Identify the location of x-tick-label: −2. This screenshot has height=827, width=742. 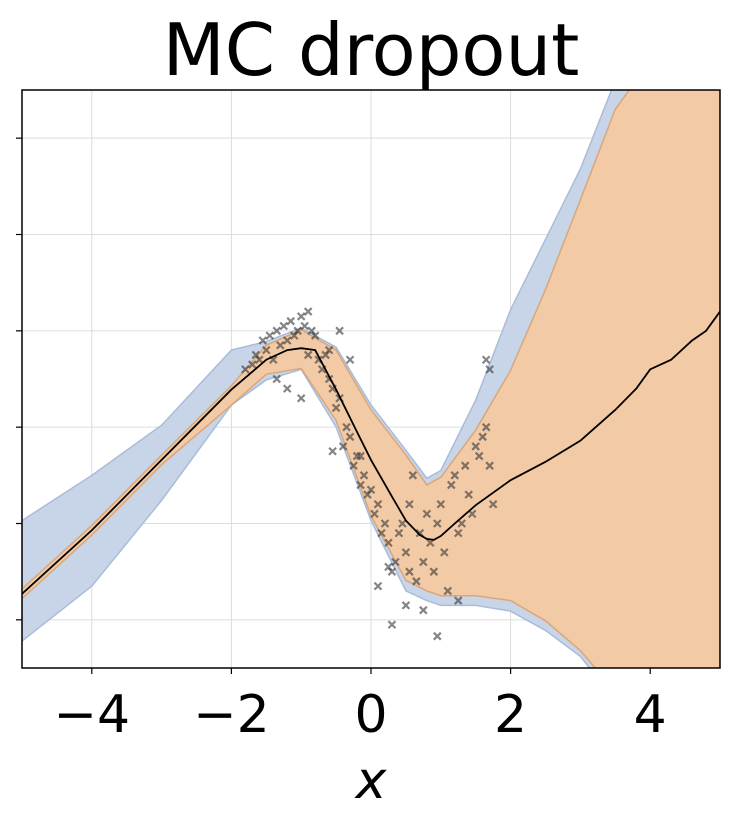
(231, 715).